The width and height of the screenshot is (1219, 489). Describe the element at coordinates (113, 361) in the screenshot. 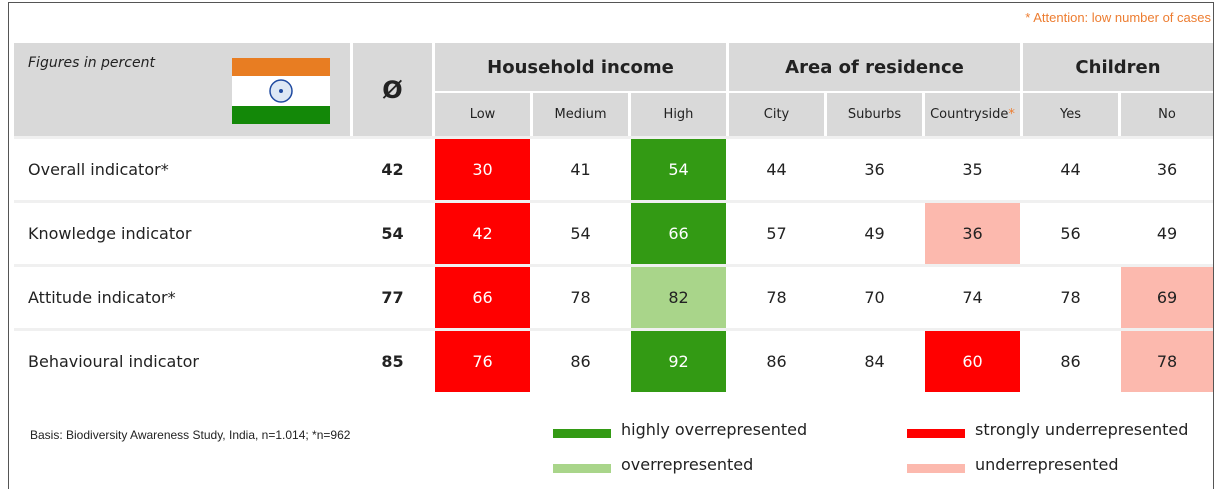

I see `row-label: Behavioural indicator` at that location.